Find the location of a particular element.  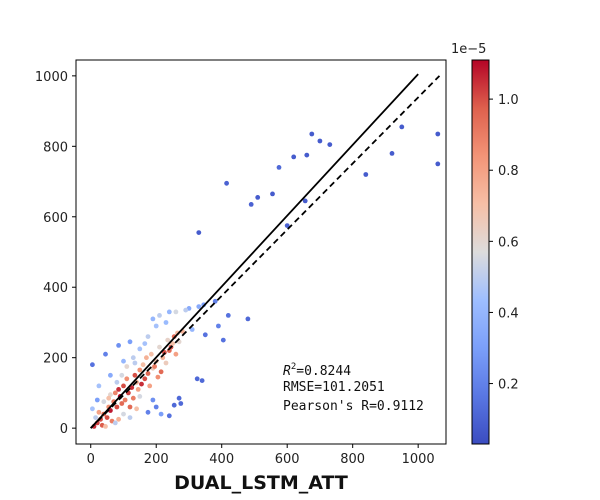

y-axis-ticks: 0 200 400 600 800 1000 is located at coordinates (55, 253).